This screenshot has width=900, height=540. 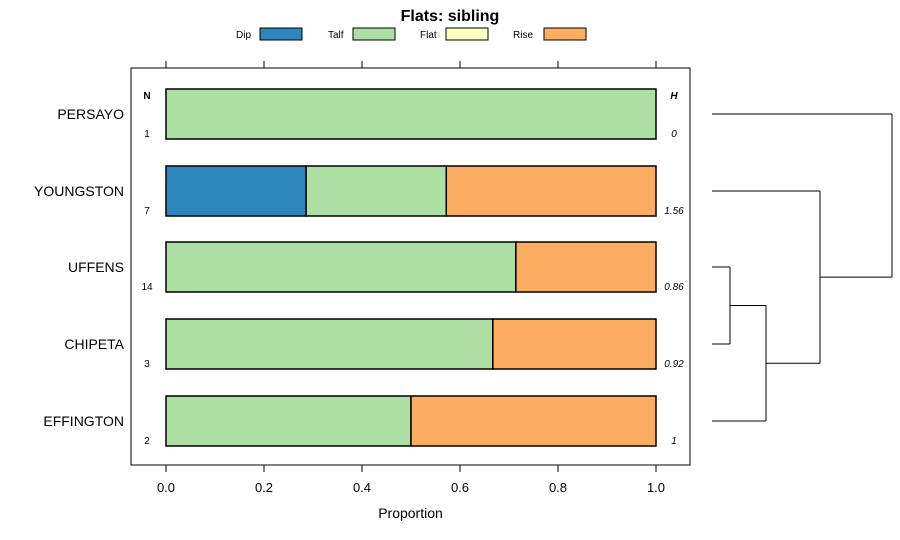 What do you see at coordinates (565, 34) in the screenshot?
I see `legend-swatch-rise` at bounding box center [565, 34].